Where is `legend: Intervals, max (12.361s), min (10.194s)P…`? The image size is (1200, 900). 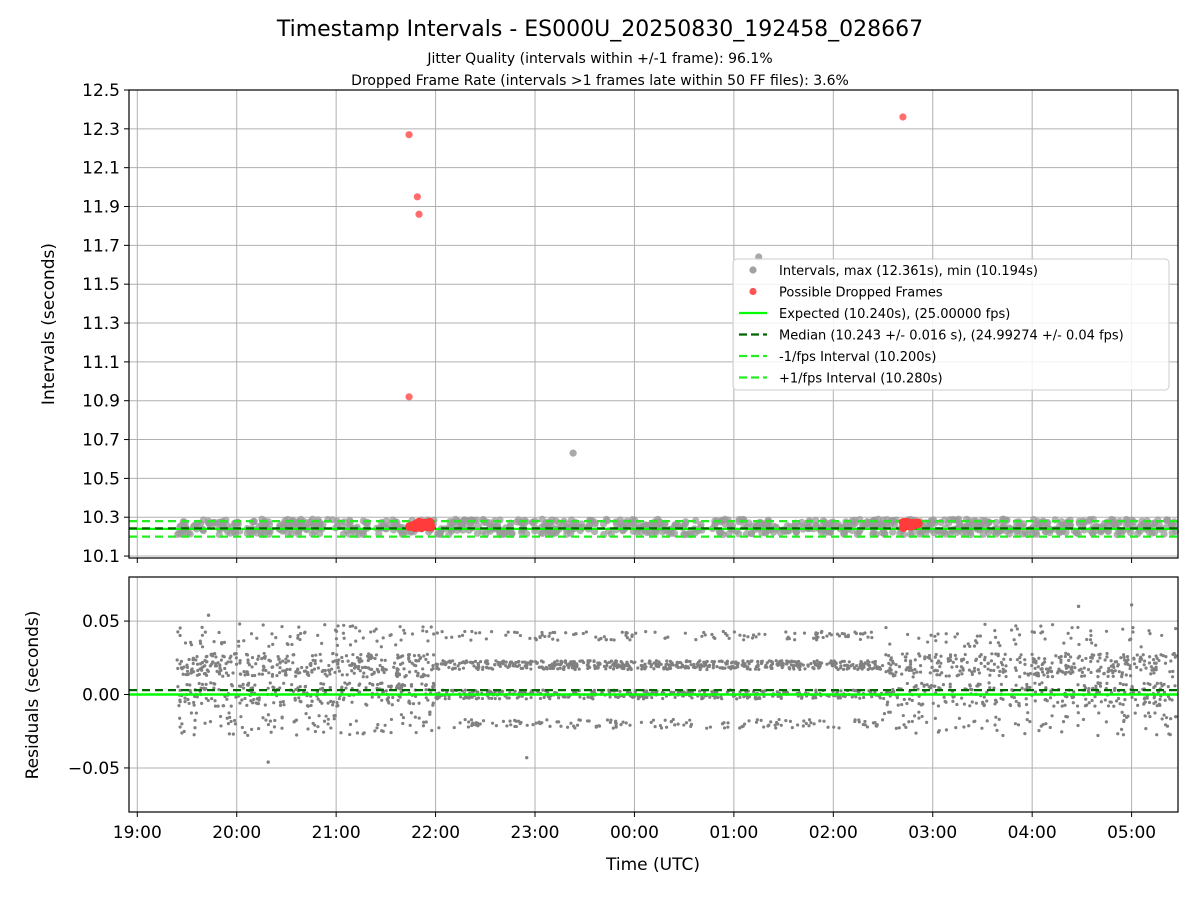
legend: Intervals, max (12.361s), min (10.194s)P… is located at coordinates (951, 324).